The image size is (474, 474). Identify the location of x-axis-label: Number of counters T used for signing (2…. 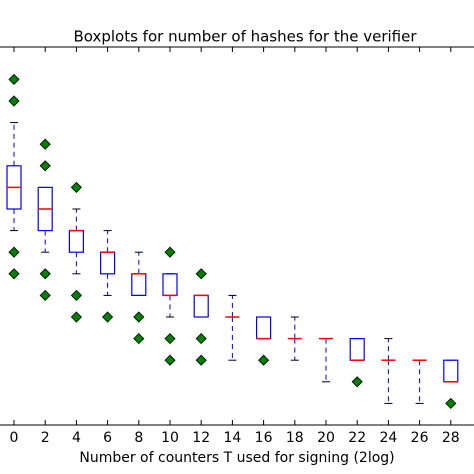
(236, 458).